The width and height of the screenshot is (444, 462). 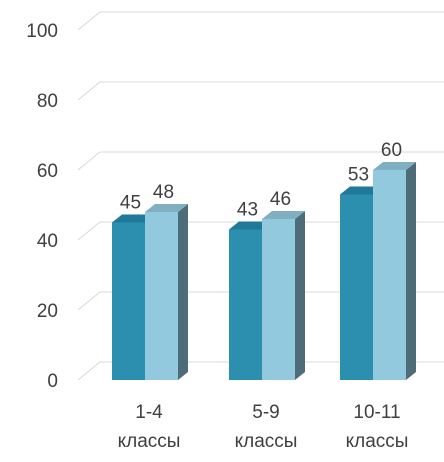 What do you see at coordinates (163, 192) in the screenshot?
I see `data-label: 48` at bounding box center [163, 192].